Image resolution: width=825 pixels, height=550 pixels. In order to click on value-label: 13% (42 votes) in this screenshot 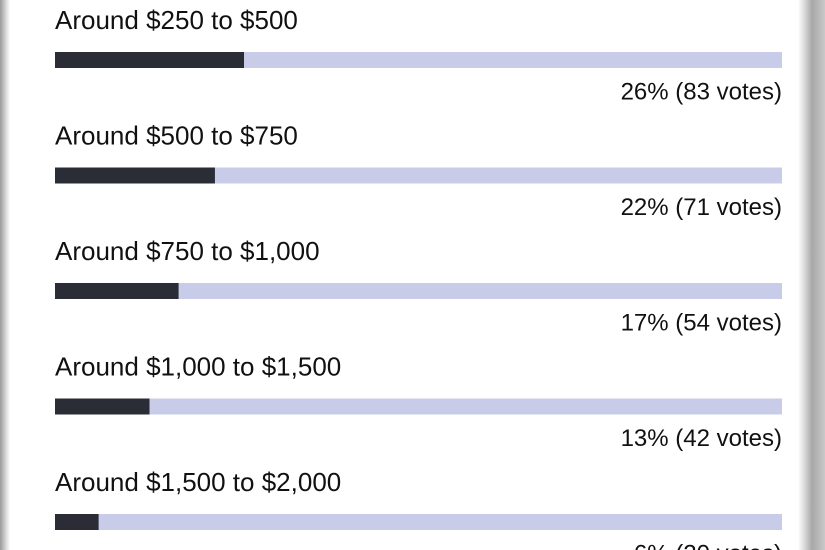, I will do `click(701, 438)`.